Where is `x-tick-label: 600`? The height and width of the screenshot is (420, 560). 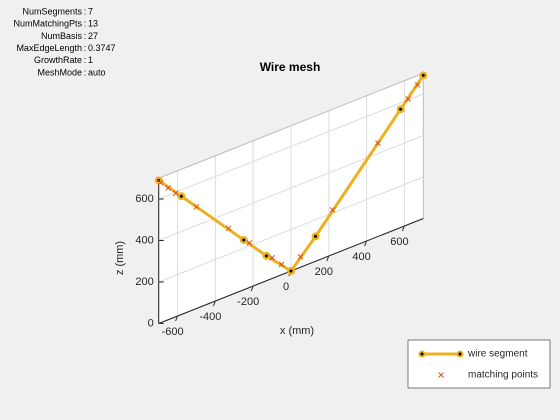
x-tick-label: 600 is located at coordinates (399, 242).